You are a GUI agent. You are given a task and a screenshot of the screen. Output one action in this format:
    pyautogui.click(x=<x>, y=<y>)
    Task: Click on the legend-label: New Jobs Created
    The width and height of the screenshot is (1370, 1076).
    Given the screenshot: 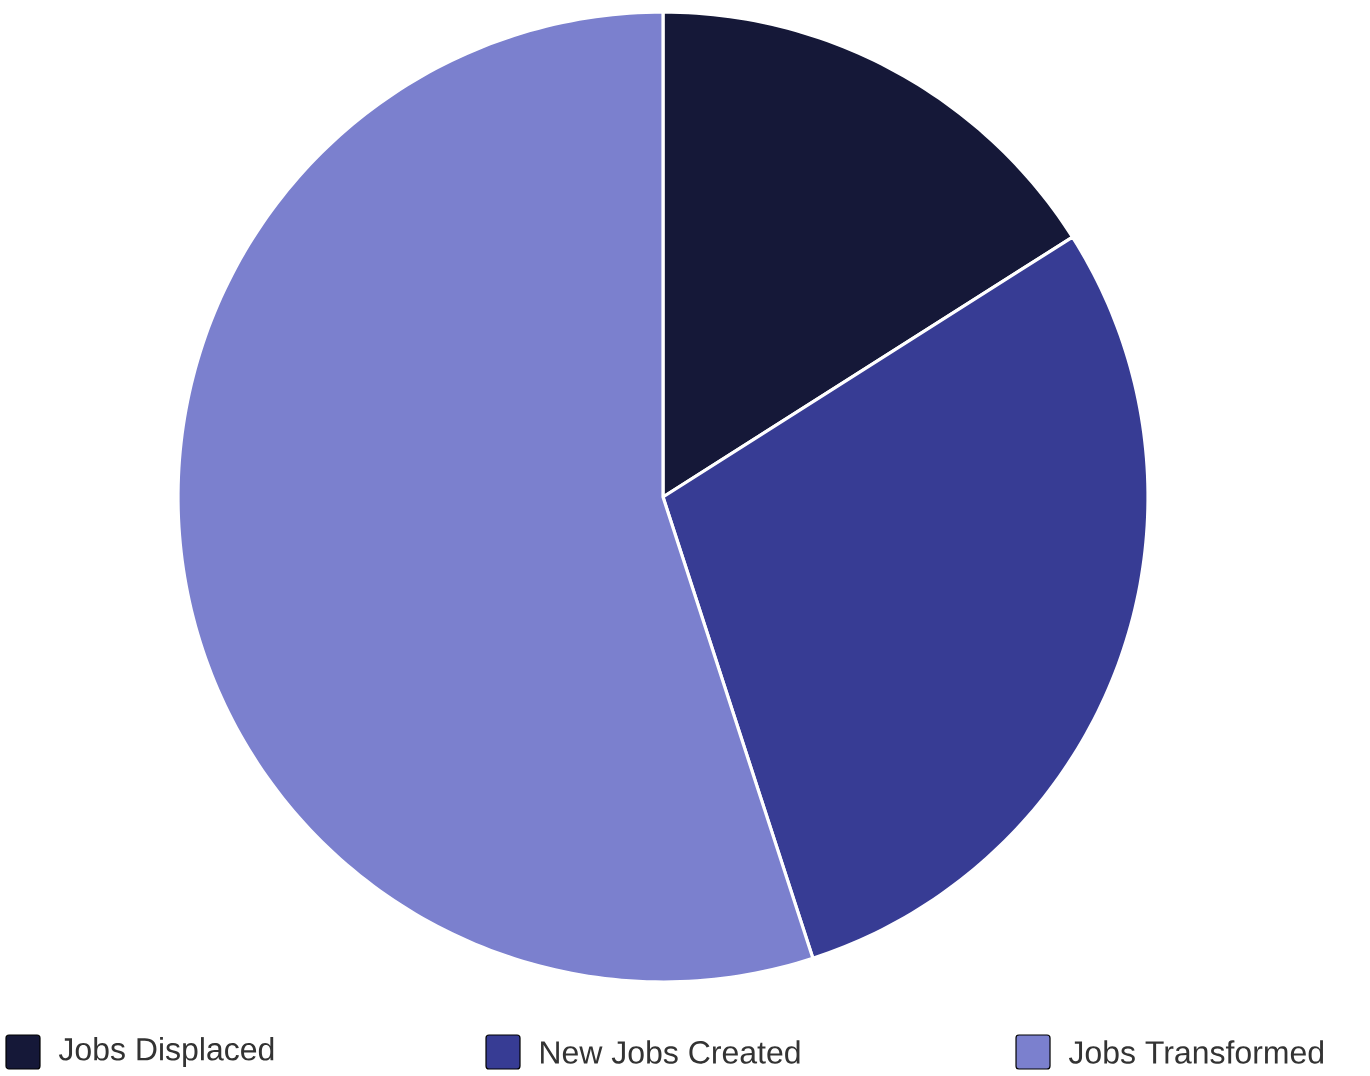 What is the action you would take?
    pyautogui.click(x=670, y=1052)
    